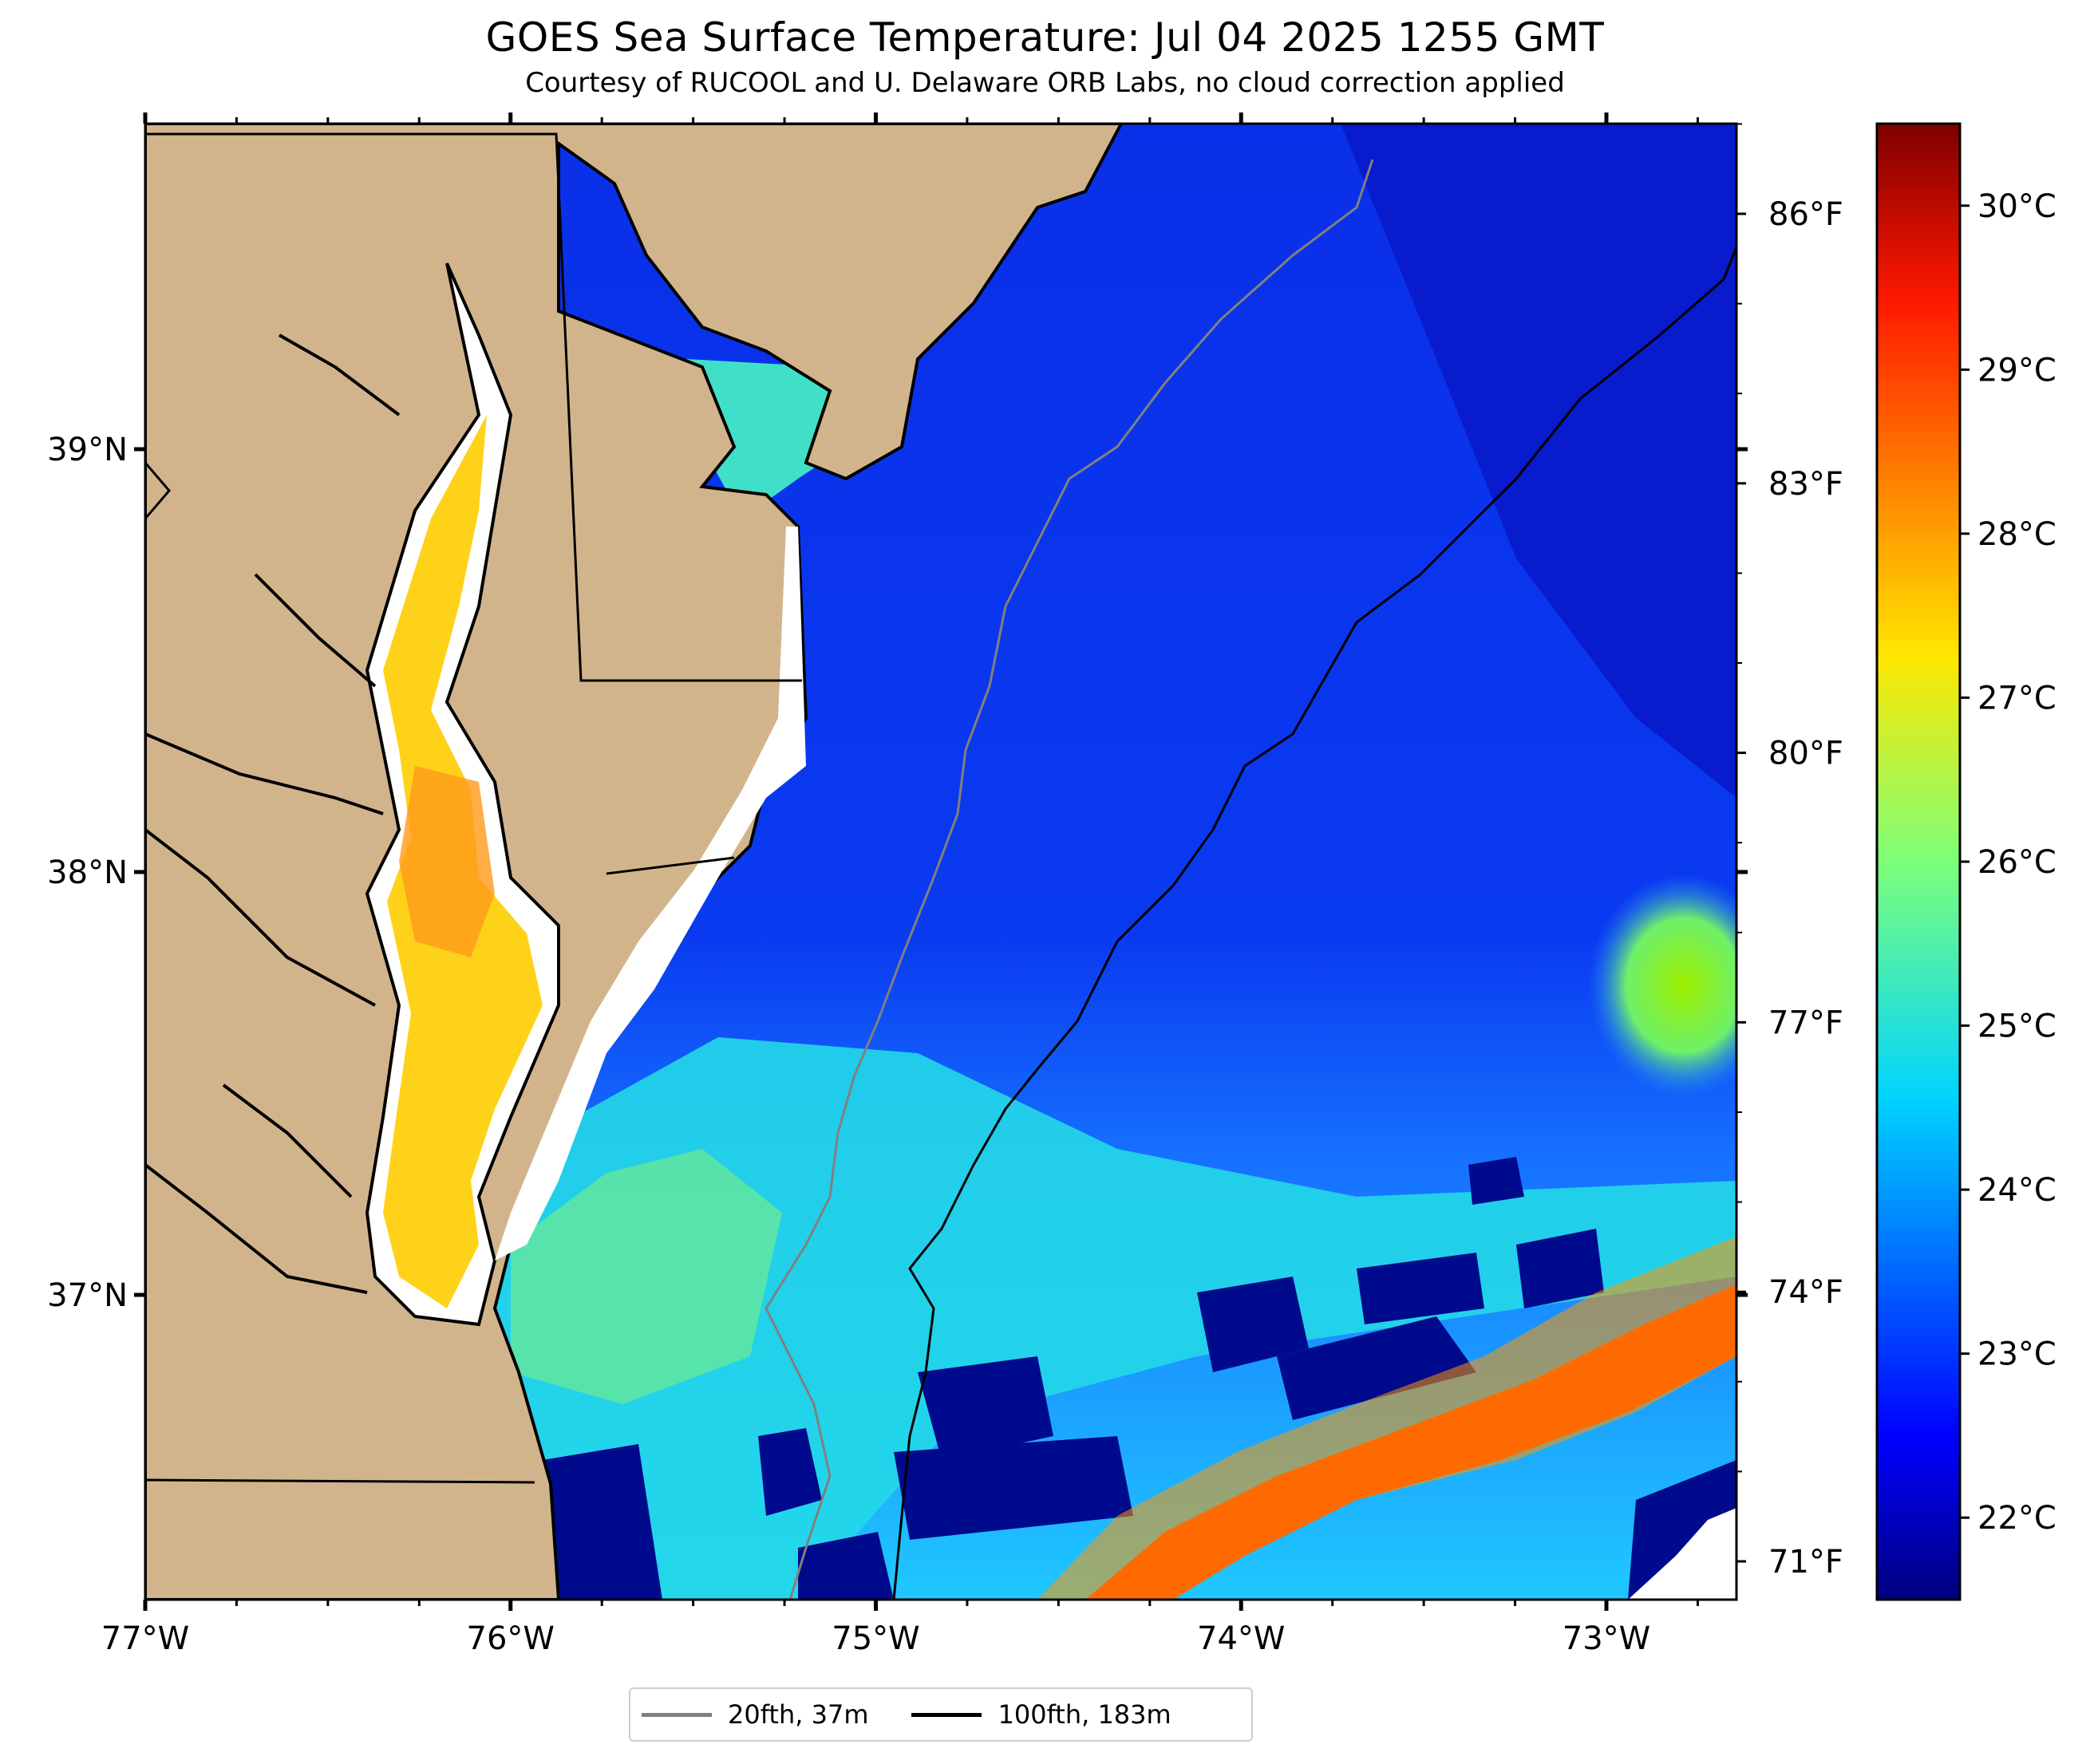  Describe the element at coordinates (2017, 1026) in the screenshot. I see `colorbar-tick-label: 25°C` at that location.